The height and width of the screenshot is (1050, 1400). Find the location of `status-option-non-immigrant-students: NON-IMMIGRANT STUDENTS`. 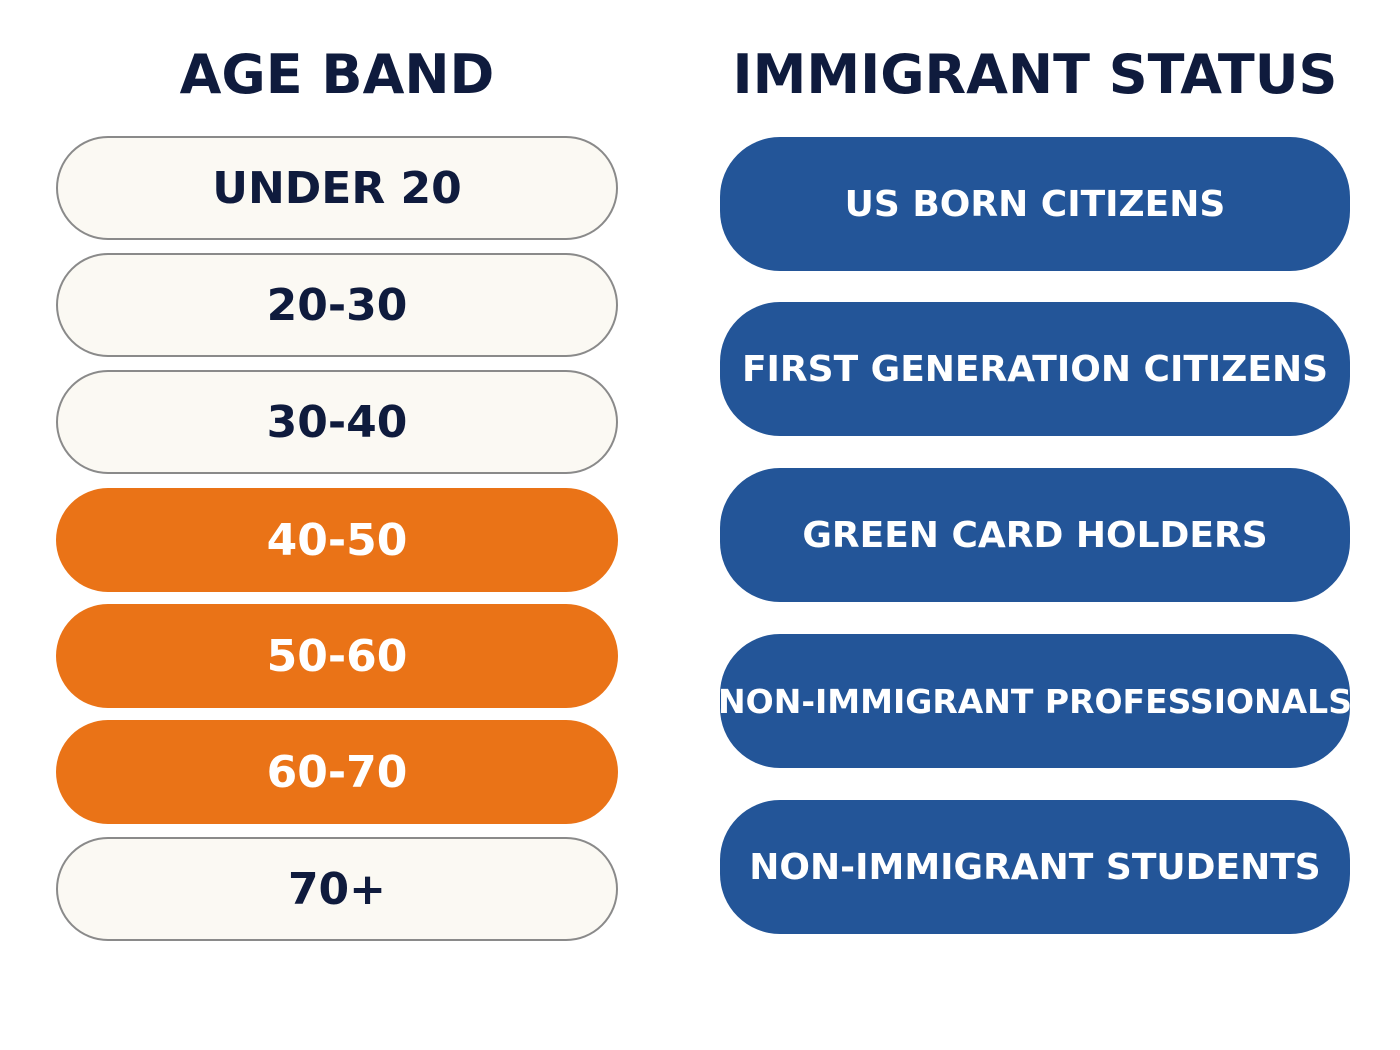

status-option-non-immigrant-students: NON-IMMIGRANT STUDENTS is located at coordinates (1035, 867).